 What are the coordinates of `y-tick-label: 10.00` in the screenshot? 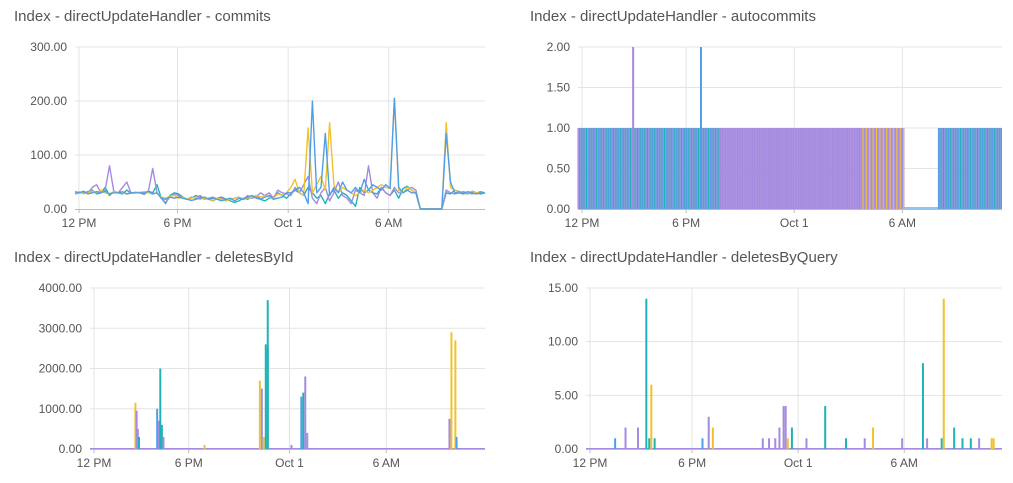 It's located at (563, 342).